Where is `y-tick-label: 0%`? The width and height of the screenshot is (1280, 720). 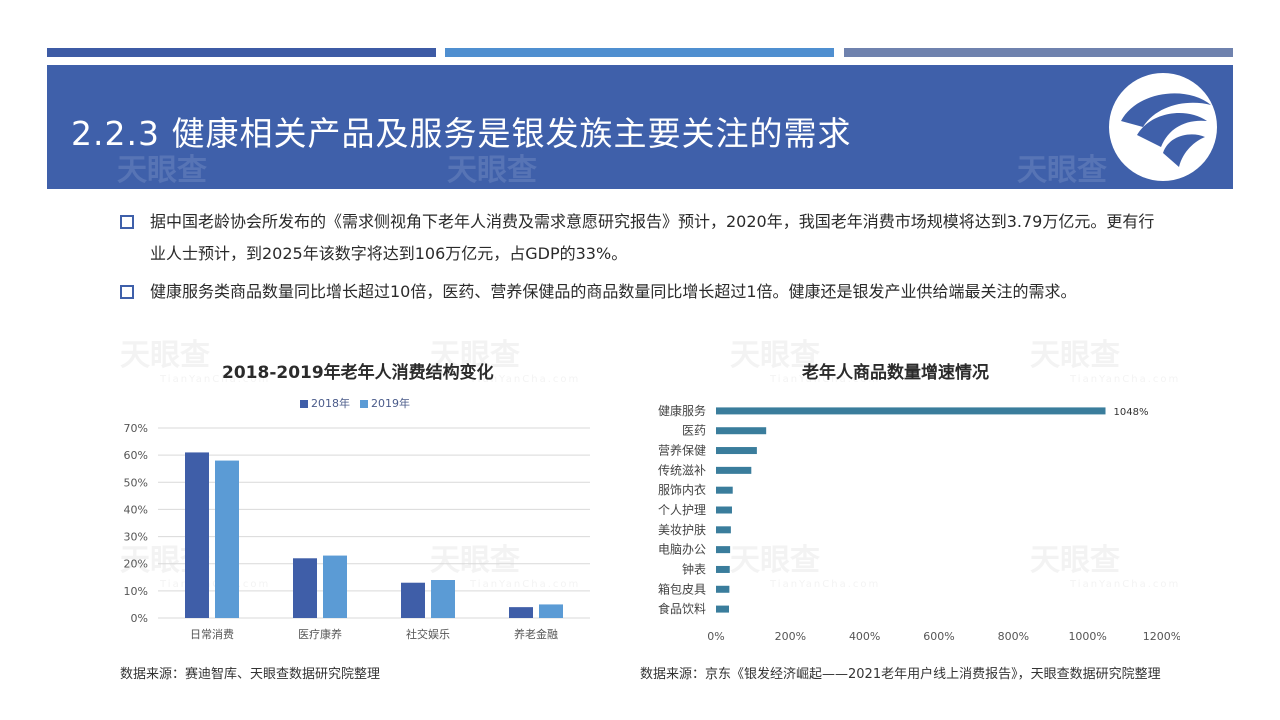 y-tick-label: 0% is located at coordinates (139, 618).